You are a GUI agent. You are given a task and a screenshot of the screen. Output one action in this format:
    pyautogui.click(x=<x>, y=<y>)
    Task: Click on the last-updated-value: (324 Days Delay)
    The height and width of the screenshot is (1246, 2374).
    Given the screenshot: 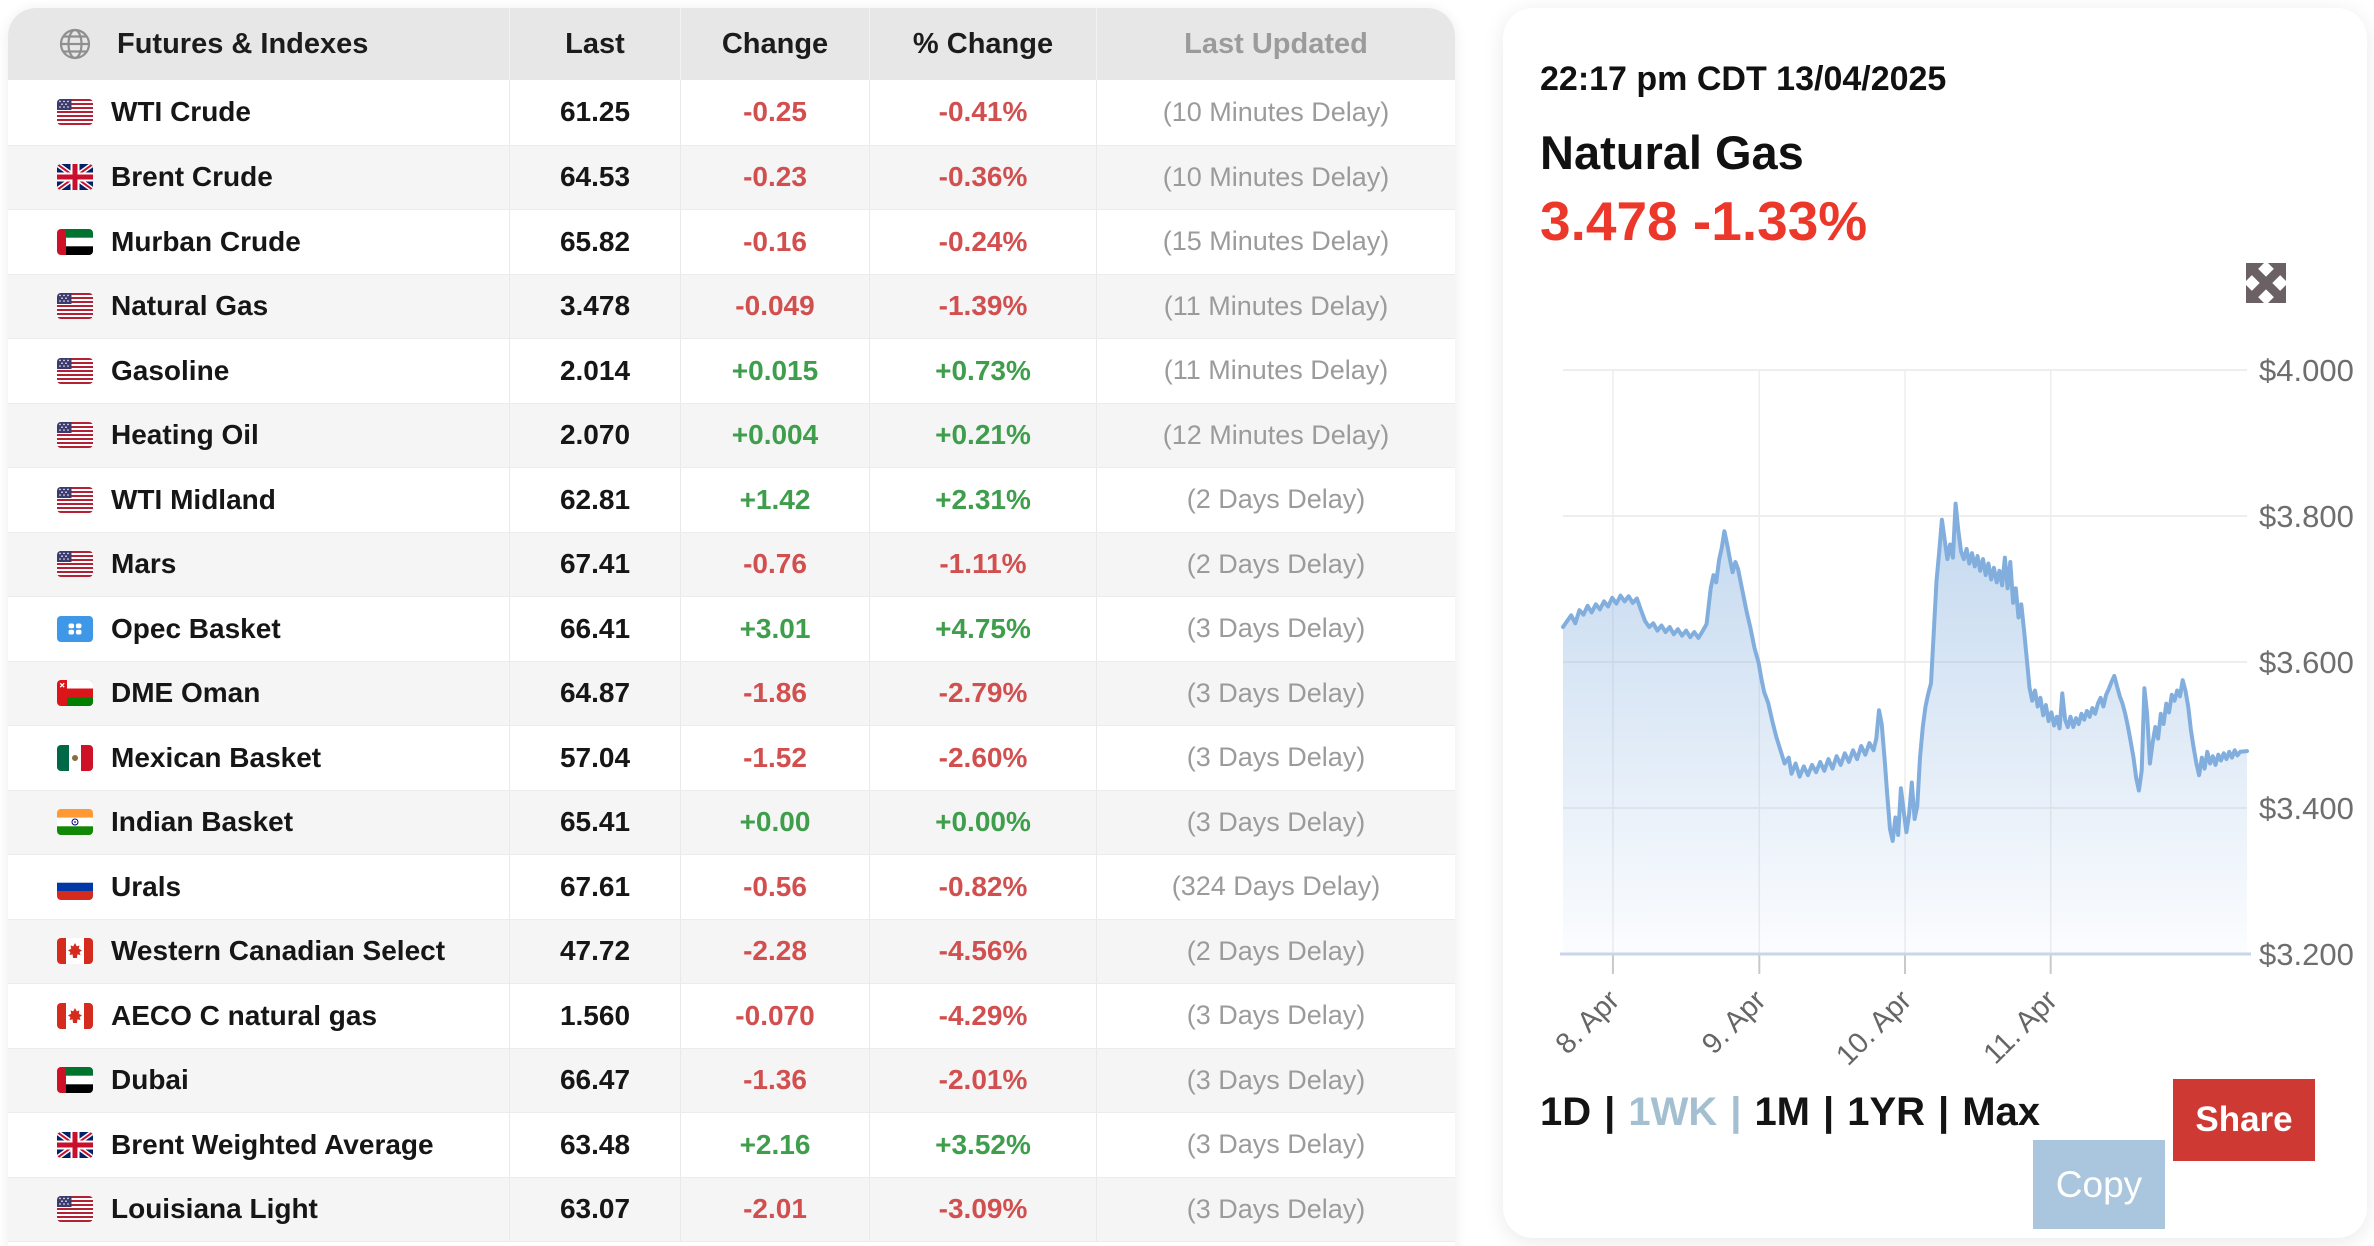 What is the action you would take?
    pyautogui.click(x=1275, y=887)
    